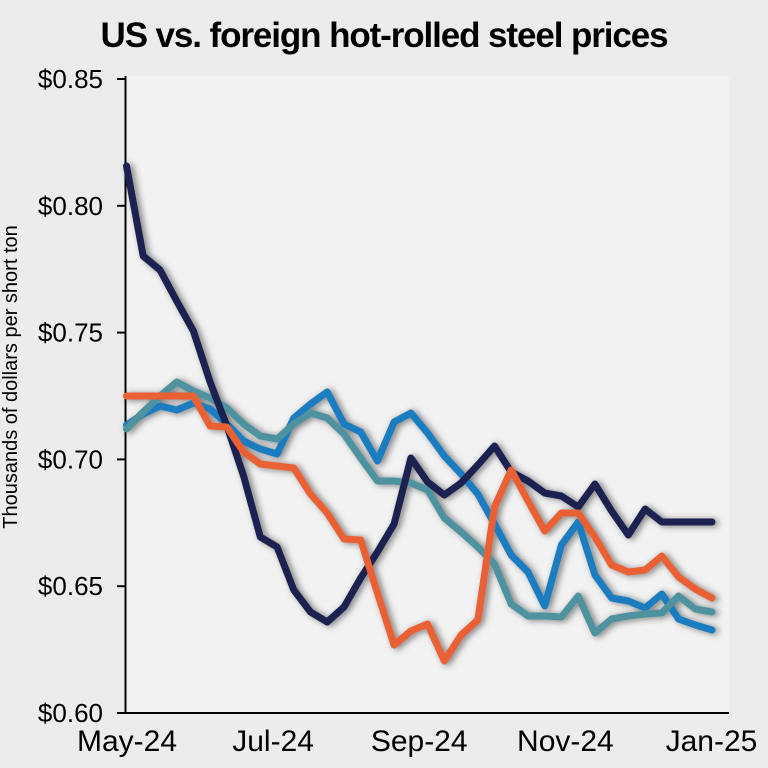 Image resolution: width=768 pixels, height=768 pixels. I want to click on svg-text: $0.70, so click(70, 459).